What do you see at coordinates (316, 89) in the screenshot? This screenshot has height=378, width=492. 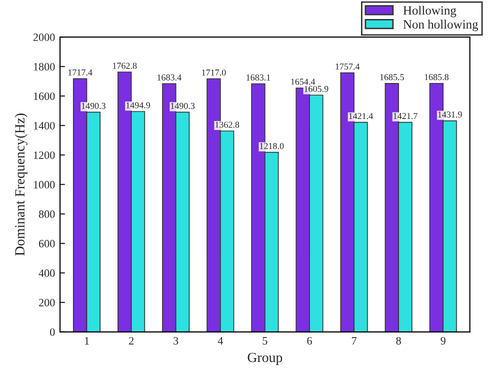 I see `data-label: 1605.9` at bounding box center [316, 89].